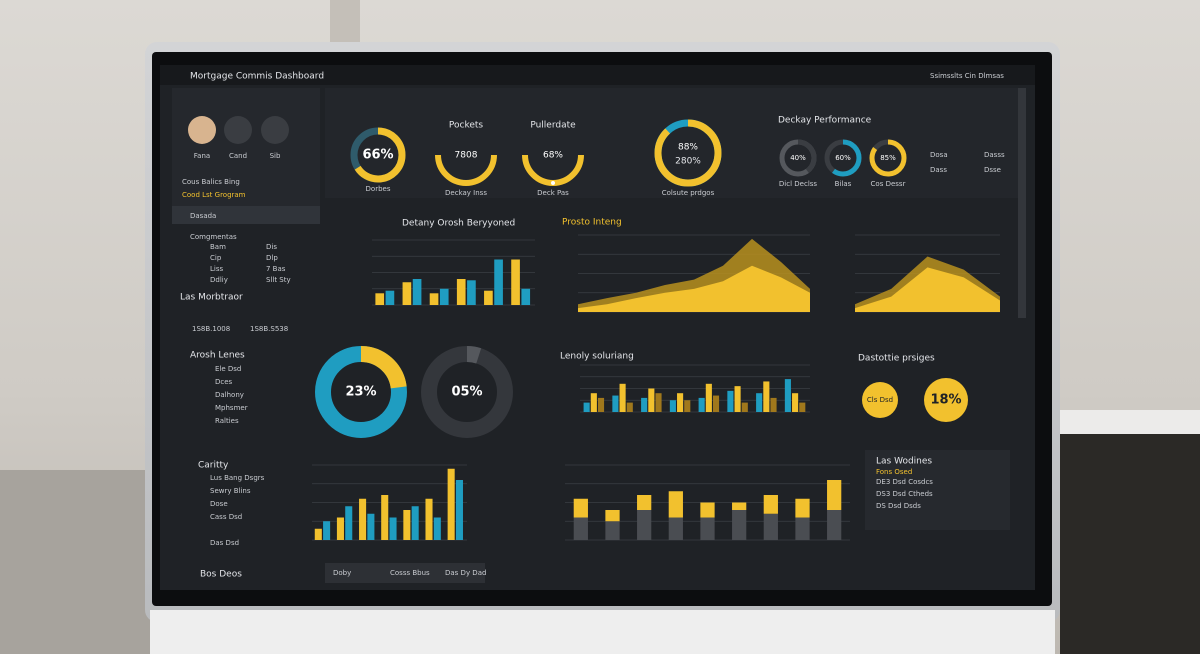 This screenshot has height=654, width=1200. I want to click on menu-value: Dlp, so click(272, 258).